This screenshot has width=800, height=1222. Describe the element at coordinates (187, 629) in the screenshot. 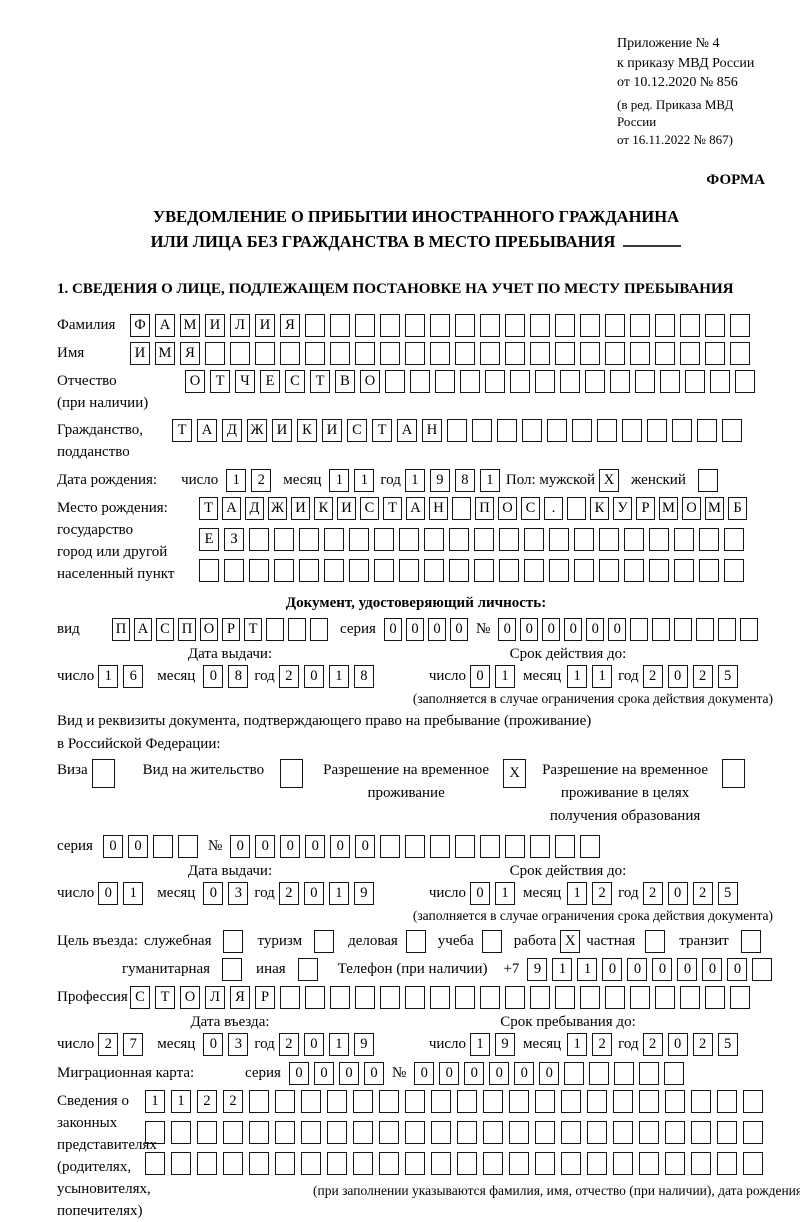

I see `char-cell: П` at that location.